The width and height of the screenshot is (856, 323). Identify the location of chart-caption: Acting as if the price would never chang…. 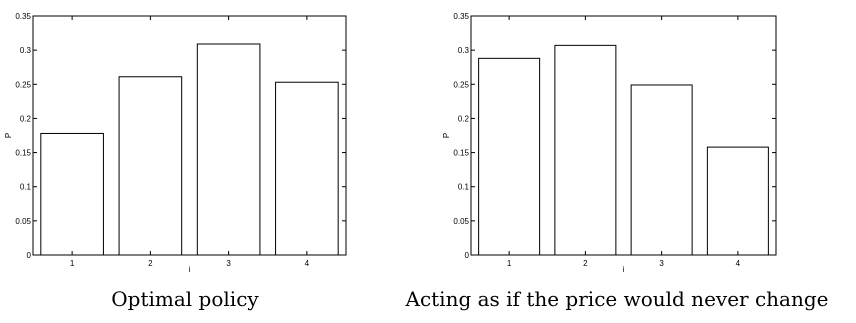
(617, 299).